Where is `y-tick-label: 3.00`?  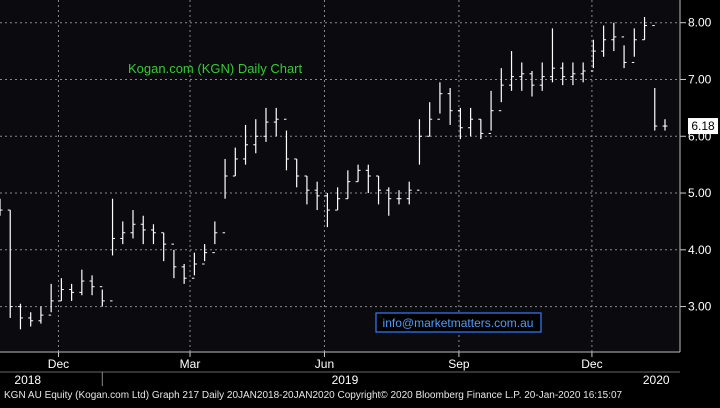
y-tick-label: 3.00 is located at coordinates (700, 307).